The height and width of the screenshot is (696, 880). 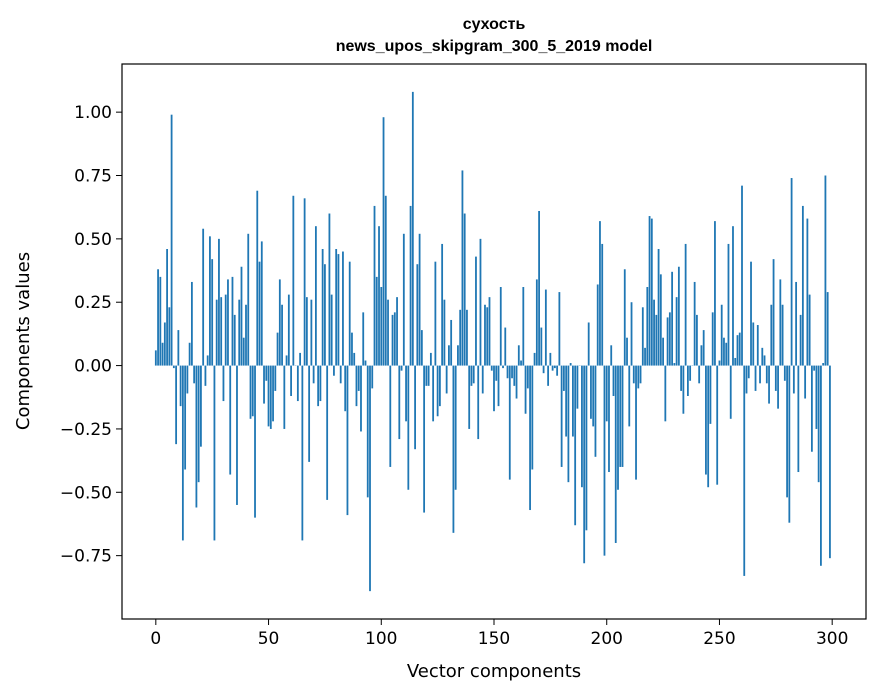 What do you see at coordinates (86, 430) in the screenshot?
I see `y-tick-label: −0.25` at bounding box center [86, 430].